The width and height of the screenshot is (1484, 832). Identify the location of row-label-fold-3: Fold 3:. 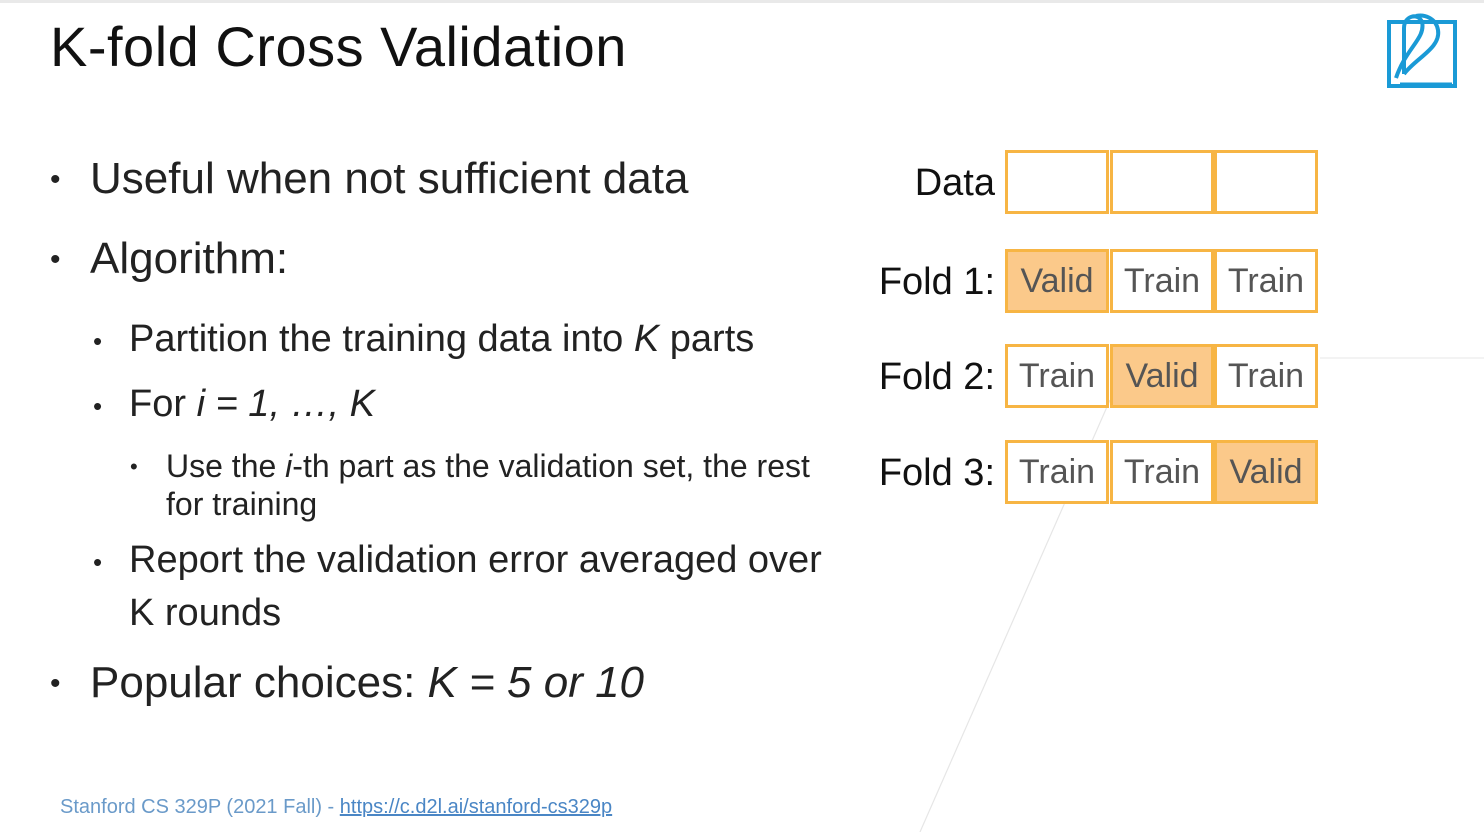
(936, 473).